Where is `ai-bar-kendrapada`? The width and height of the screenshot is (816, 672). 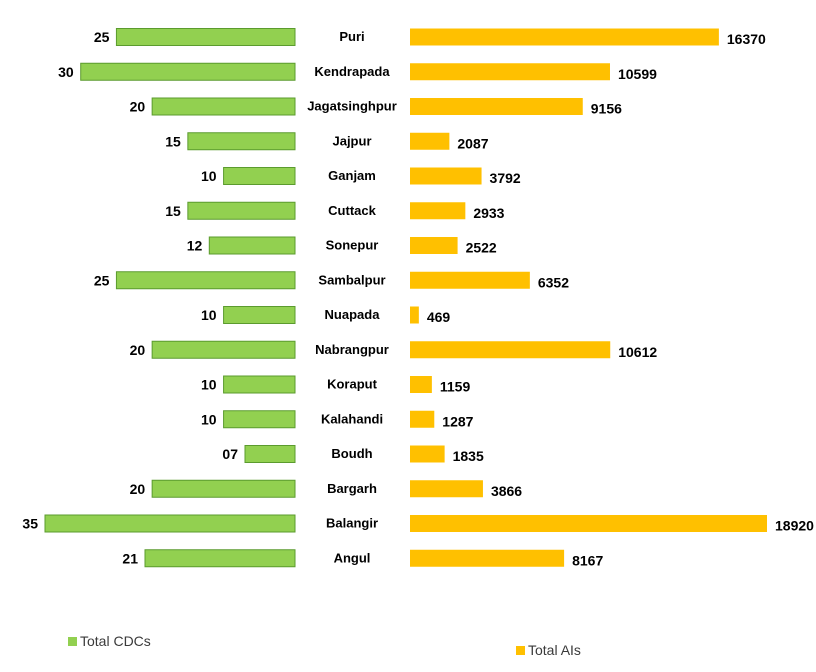 ai-bar-kendrapada is located at coordinates (510, 72).